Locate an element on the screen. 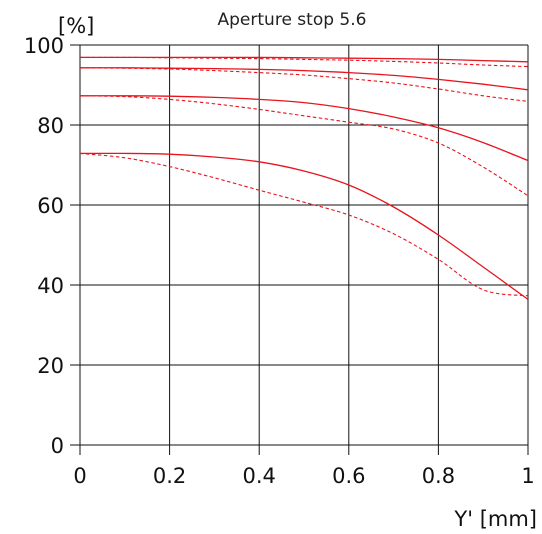 Image resolution: width=542 pixels, height=534 pixels. x-axis-label: Y' [mm] is located at coordinates (495, 519).